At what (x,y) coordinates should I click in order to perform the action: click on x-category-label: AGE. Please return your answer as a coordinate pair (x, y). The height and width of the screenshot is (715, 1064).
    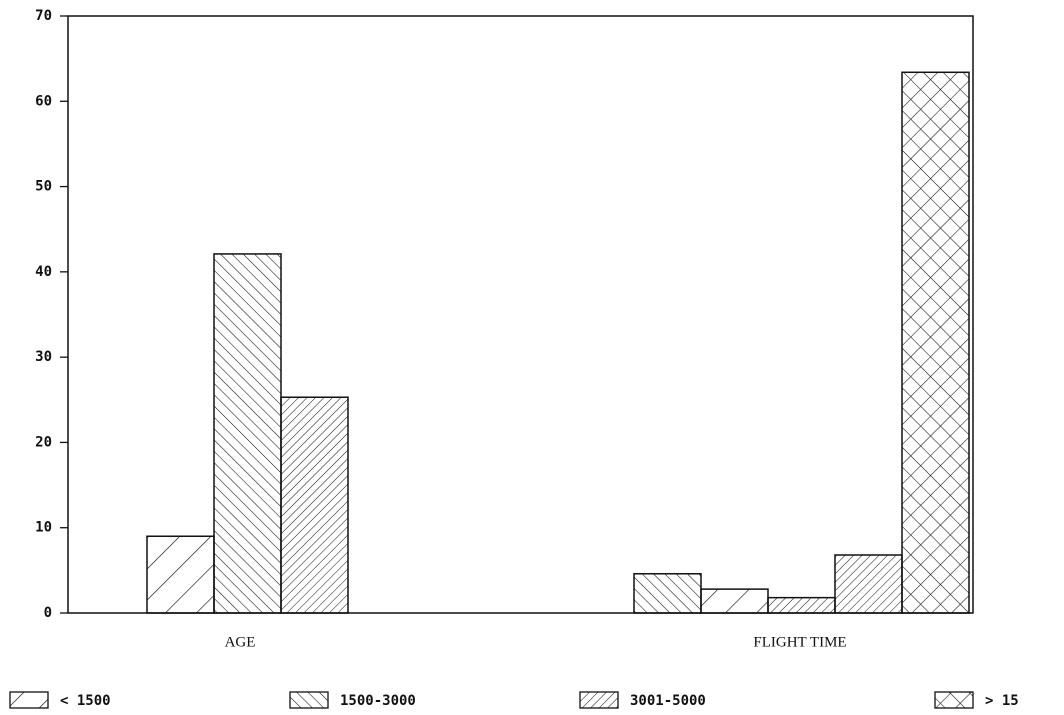
    Looking at the image, I should click on (240, 642).